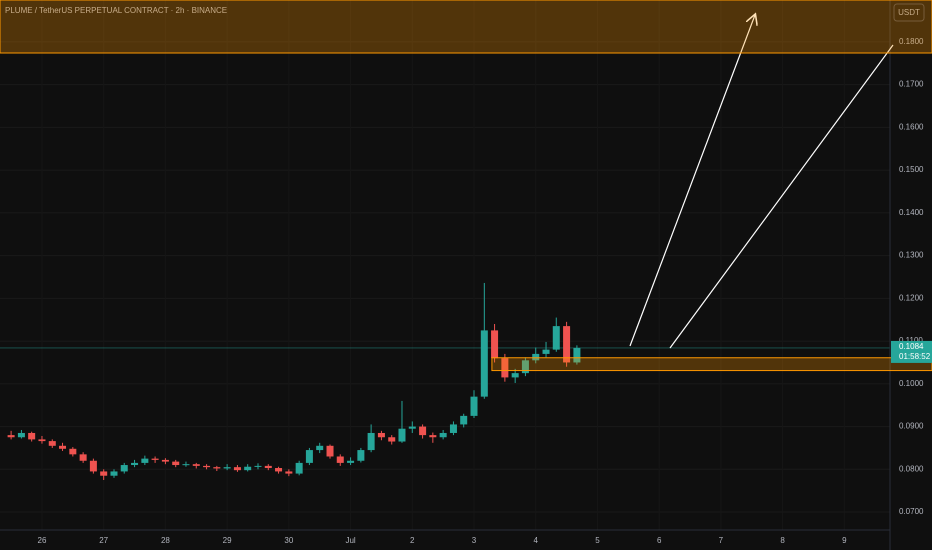 This screenshot has width=932, height=550. Describe the element at coordinates (844, 540) in the screenshot. I see `x-tick-label: 9` at that location.